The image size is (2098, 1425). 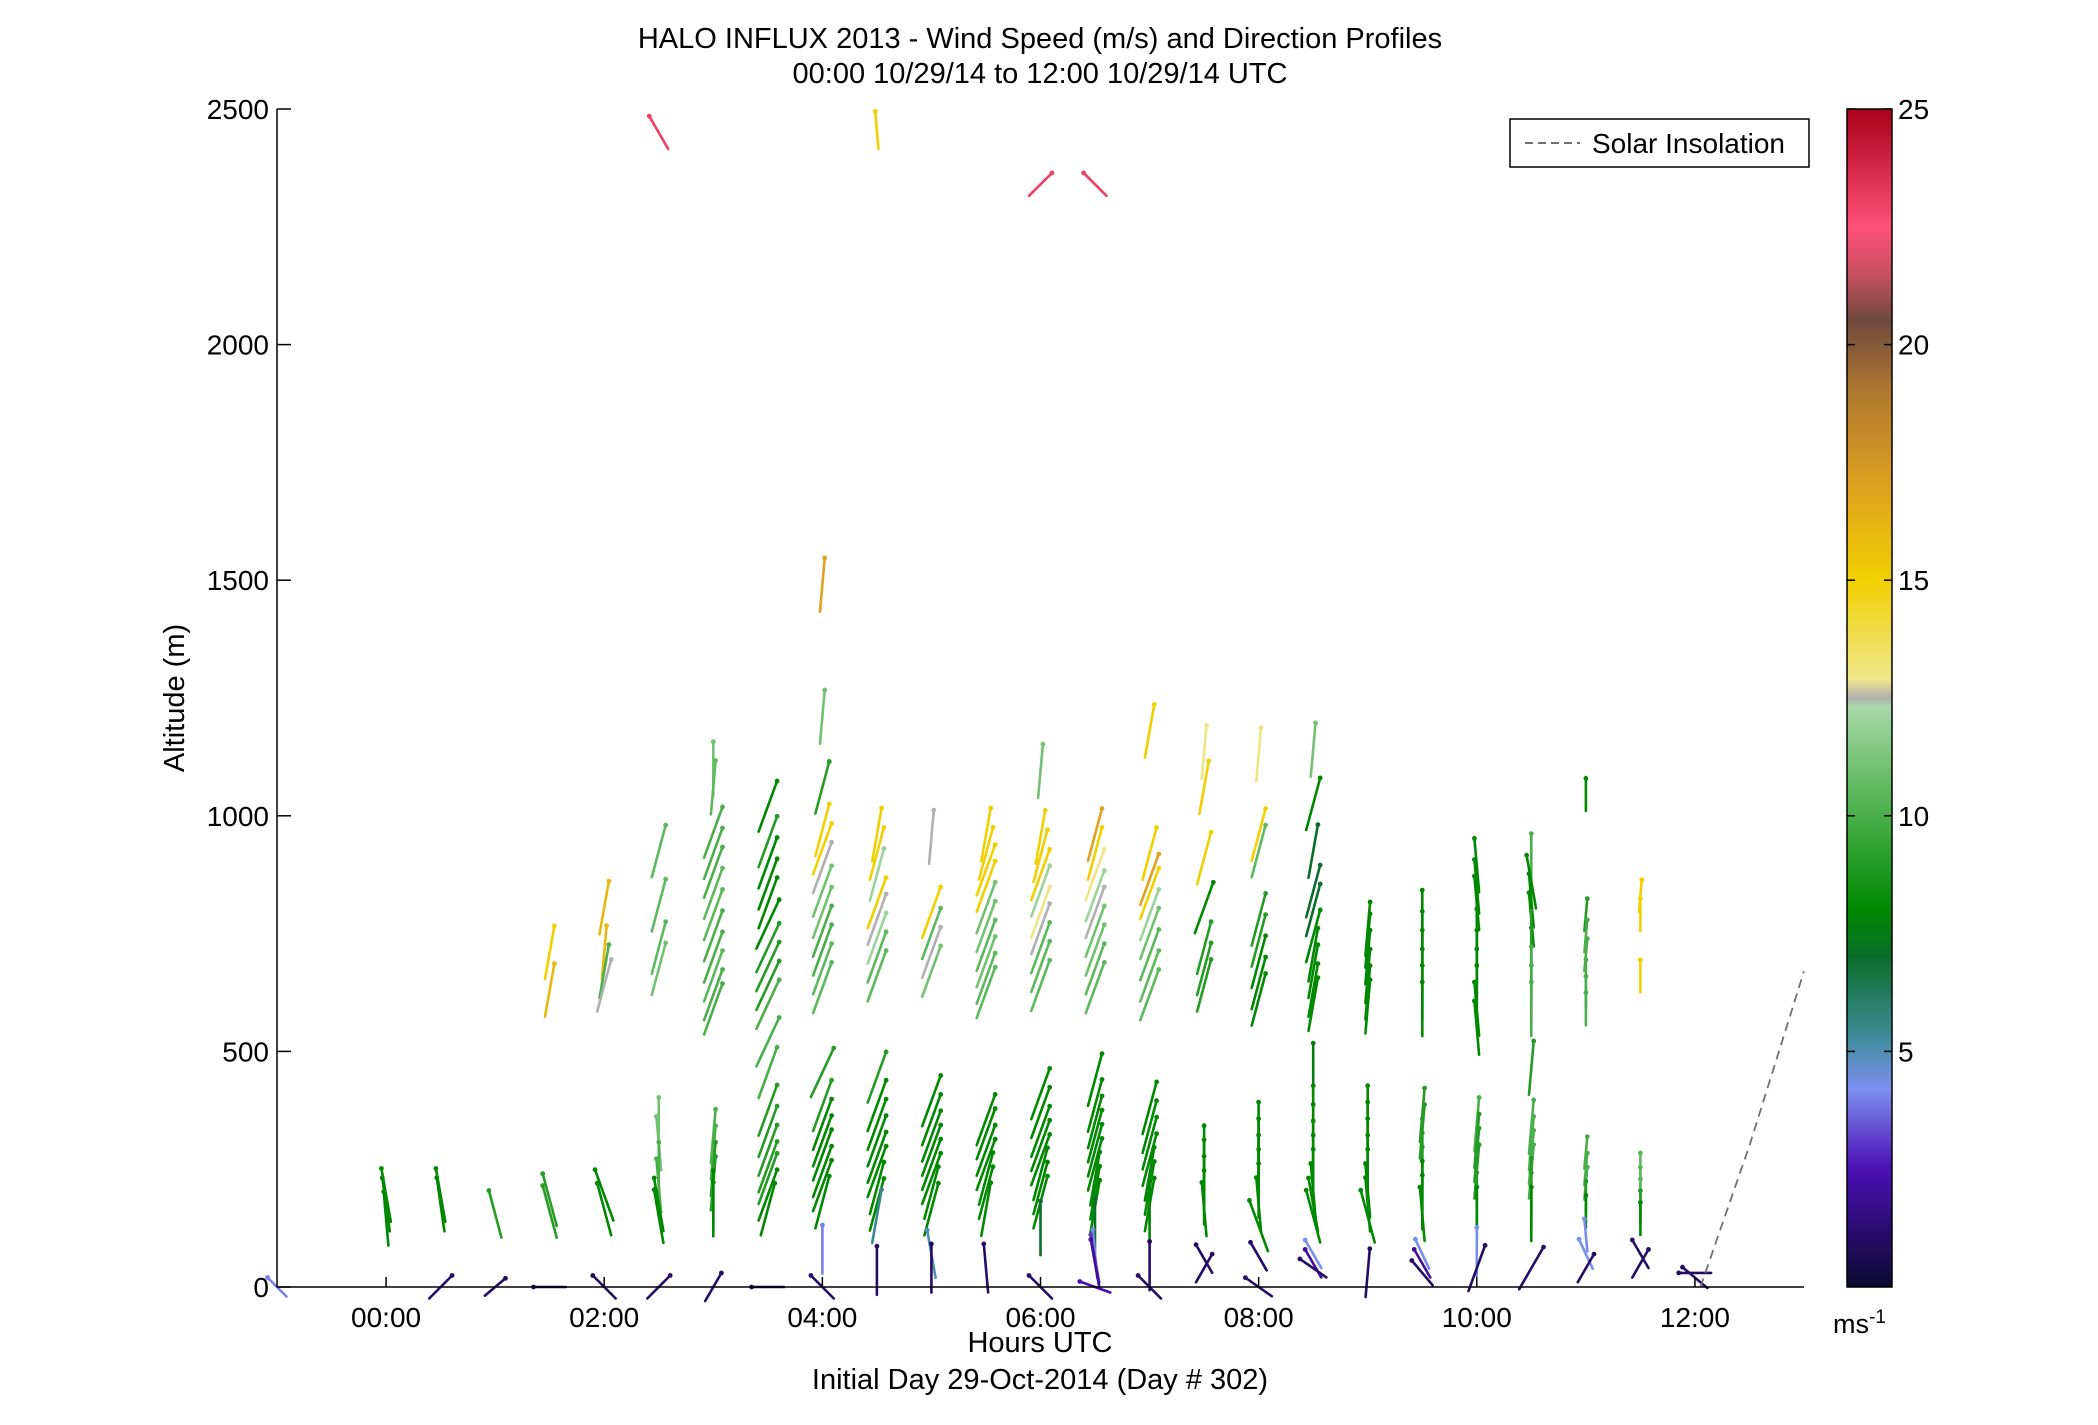 What do you see at coordinates (822, 1317) in the screenshot?
I see `x-tick-label: 04:00` at bounding box center [822, 1317].